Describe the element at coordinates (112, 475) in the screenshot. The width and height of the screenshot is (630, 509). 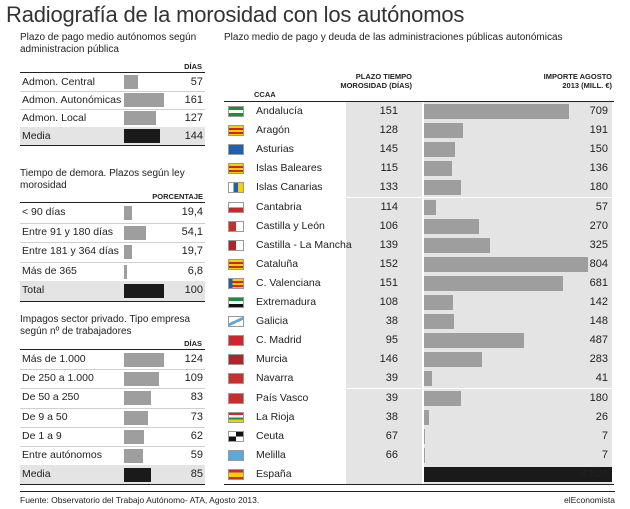
I see `chart-row: Media 85` at that location.